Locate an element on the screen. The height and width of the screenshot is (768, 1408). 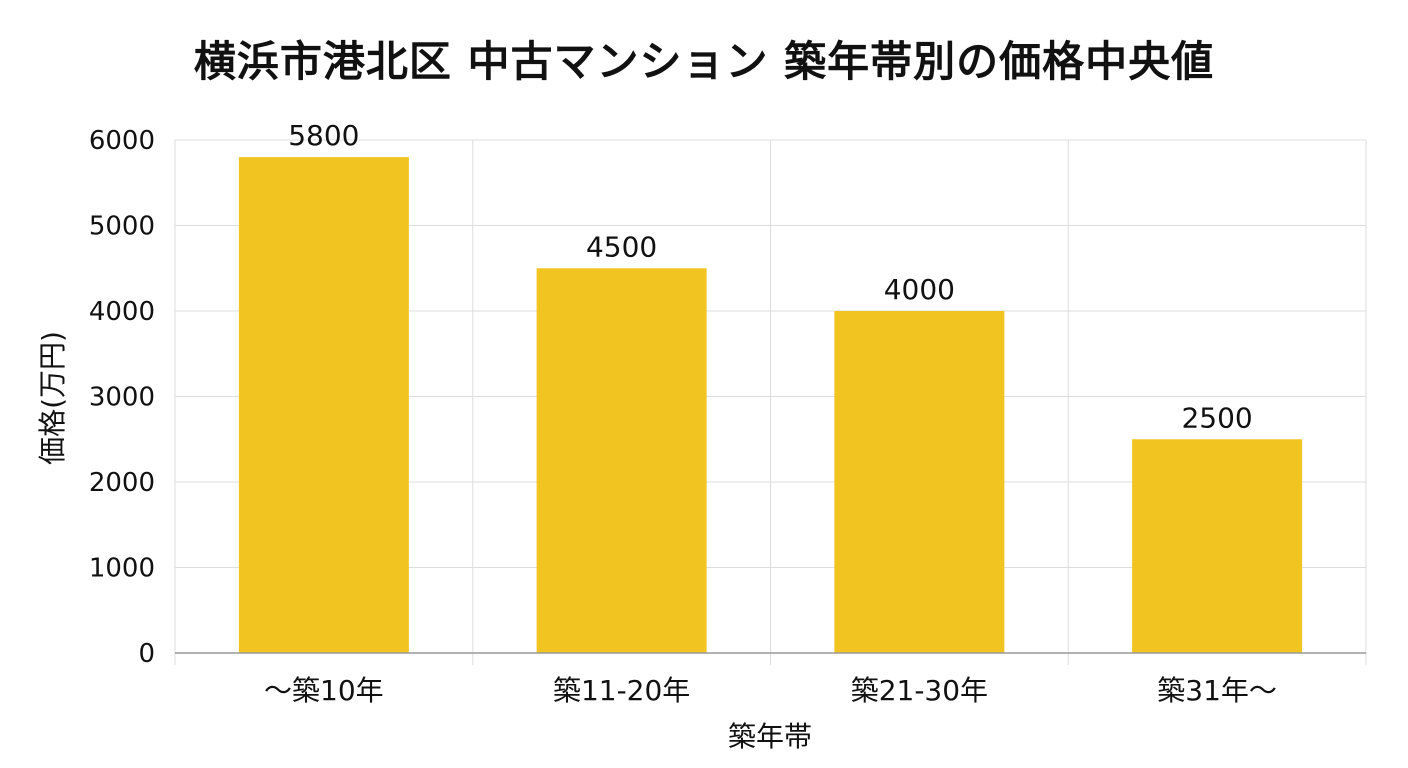
y-tick-label: 2000 is located at coordinates (122, 483).